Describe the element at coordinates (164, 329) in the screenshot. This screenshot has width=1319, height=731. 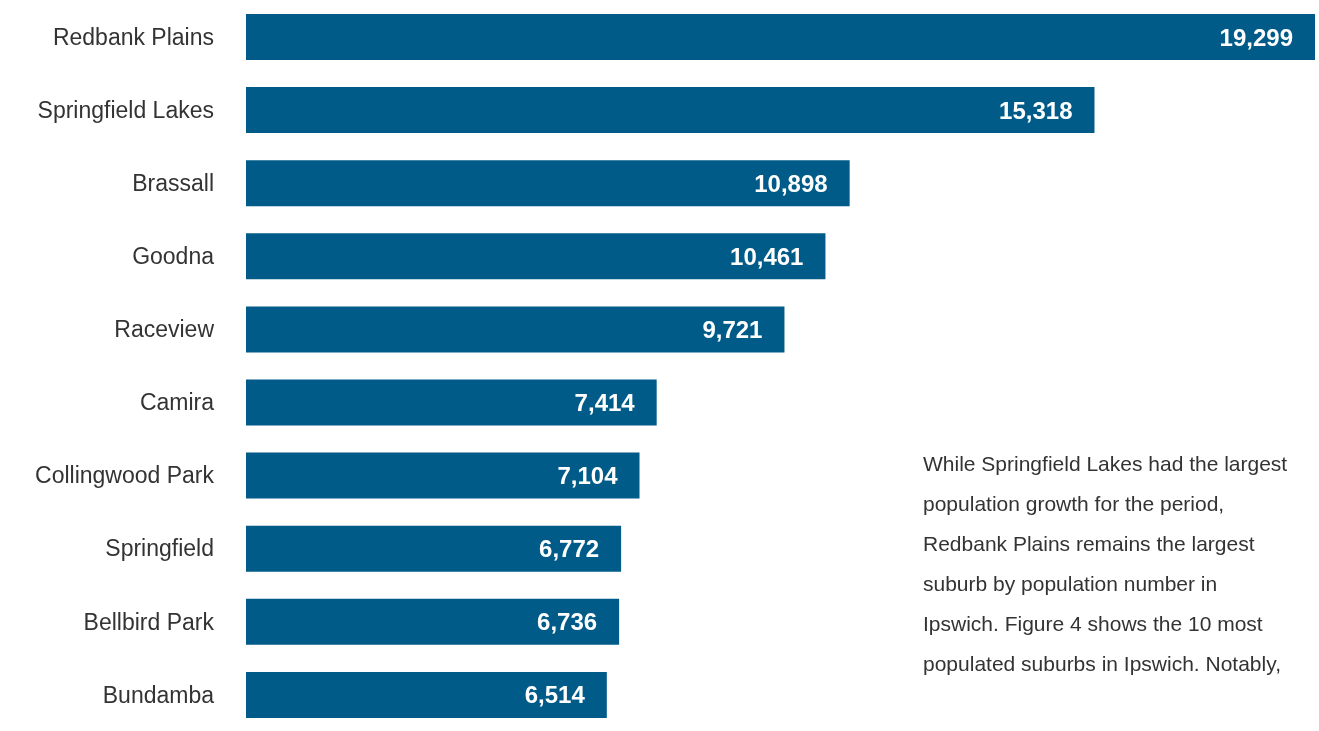
I see `y-tick-label: Raceview` at that location.